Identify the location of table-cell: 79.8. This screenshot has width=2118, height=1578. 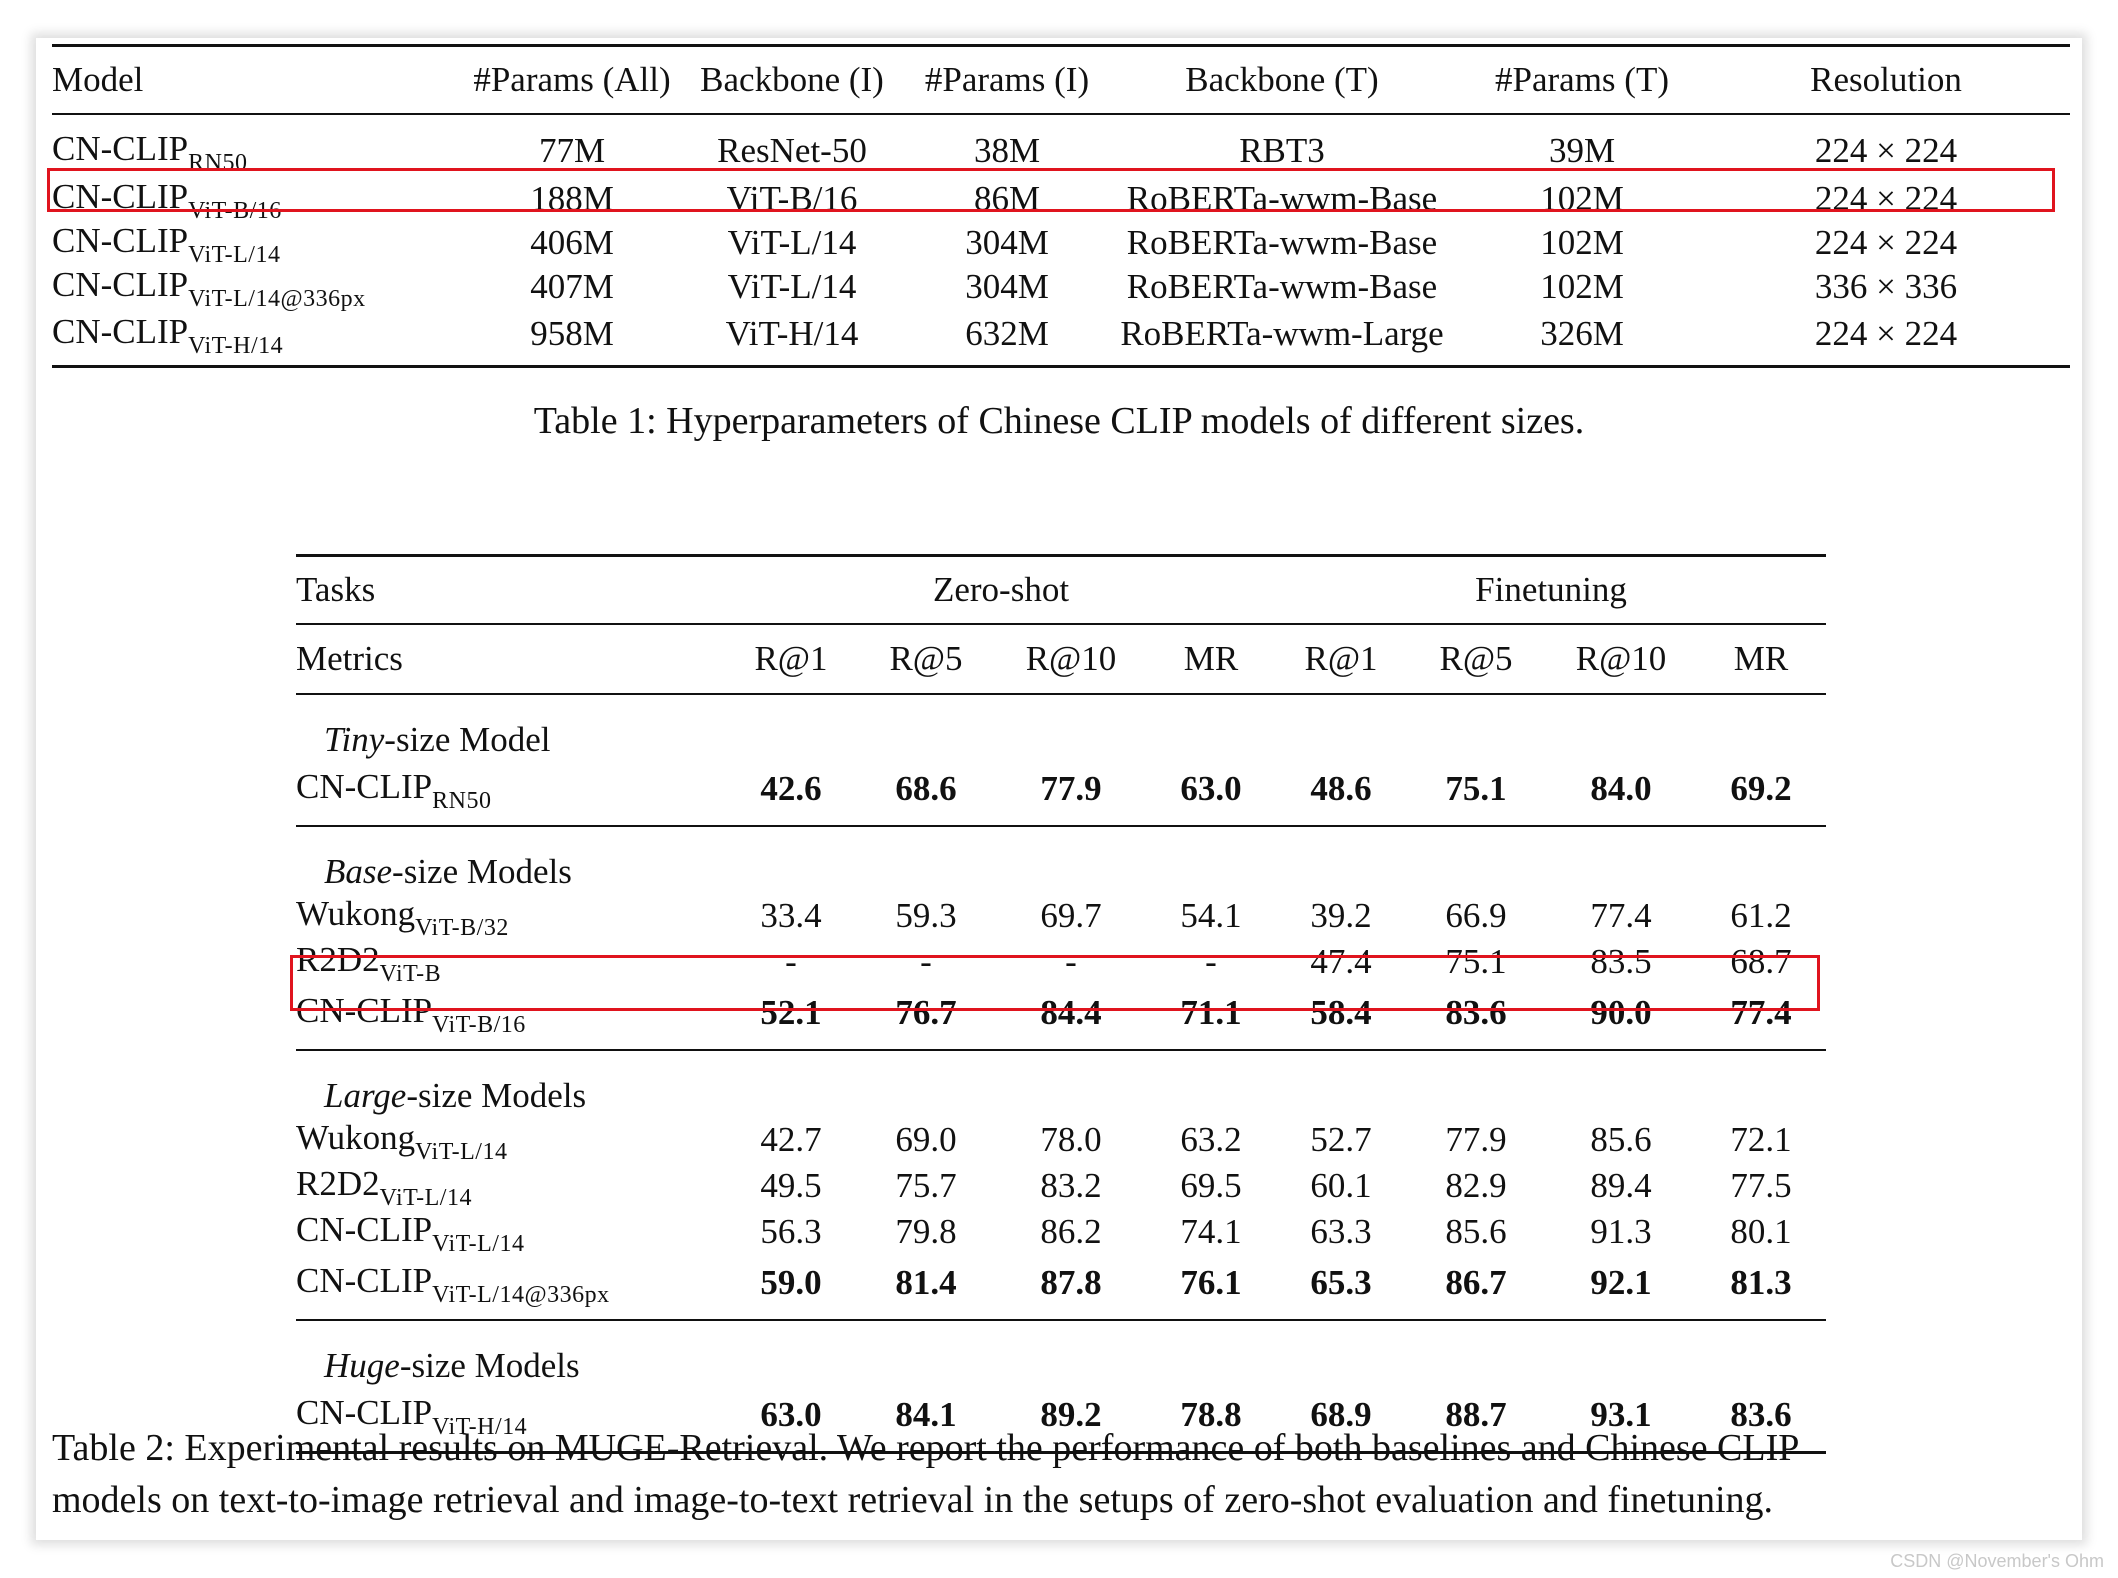
(926, 1231).